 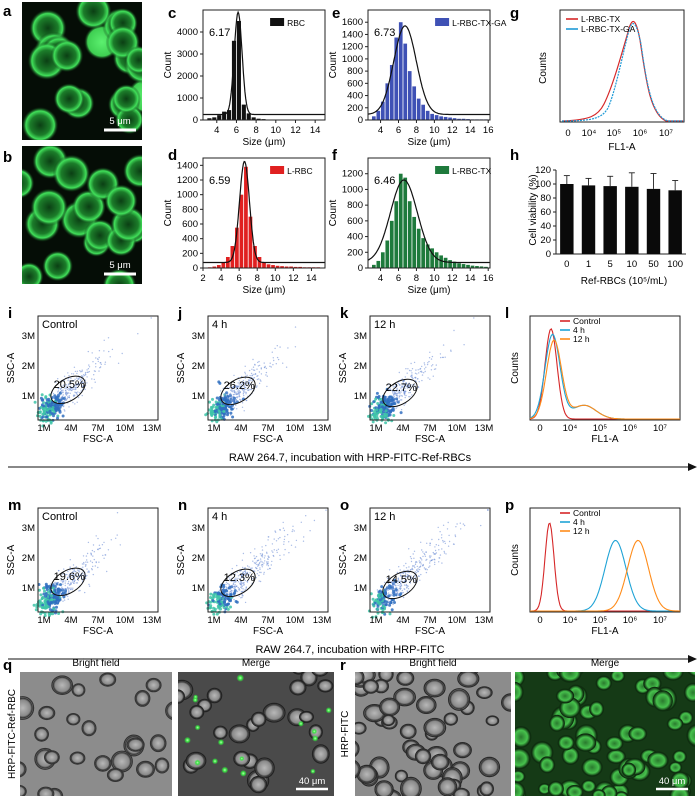 I want to click on hist-f-xtick: 10, so click(x=434, y=278).